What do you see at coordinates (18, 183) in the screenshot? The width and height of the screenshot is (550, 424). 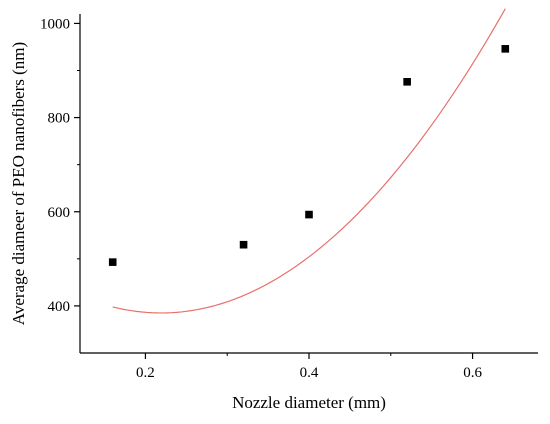 I see `y-axis-title: Average diameer of PEO nanofibers (nm)` at bounding box center [18, 183].